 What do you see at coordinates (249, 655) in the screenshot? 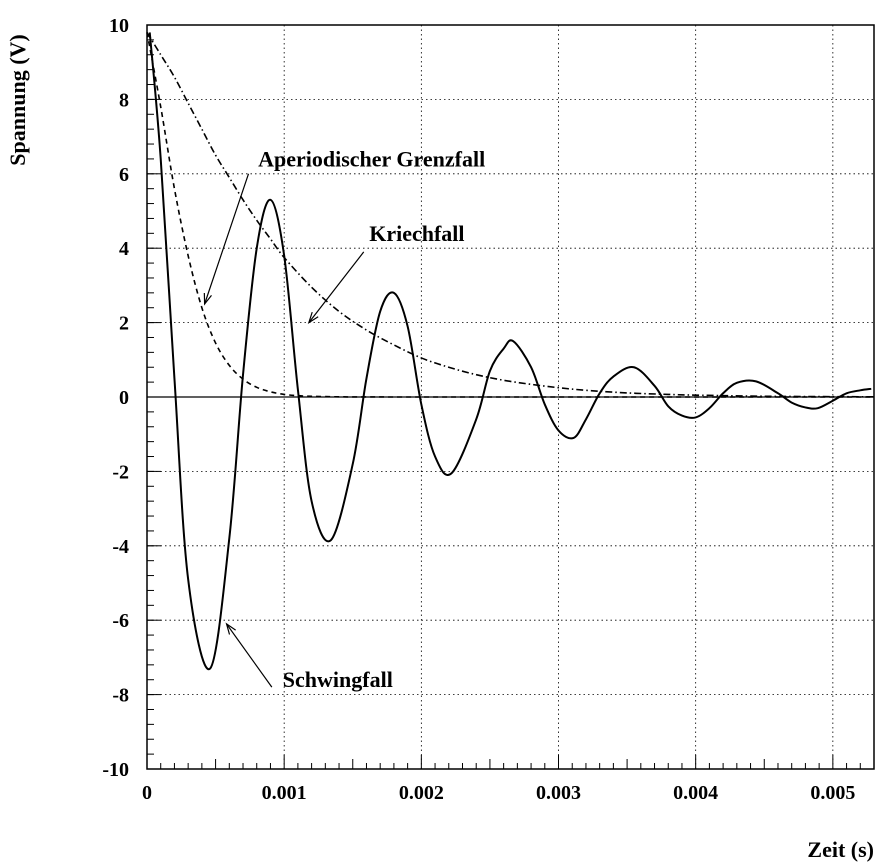
I see `annotation-arrow-schwingfall` at bounding box center [249, 655].